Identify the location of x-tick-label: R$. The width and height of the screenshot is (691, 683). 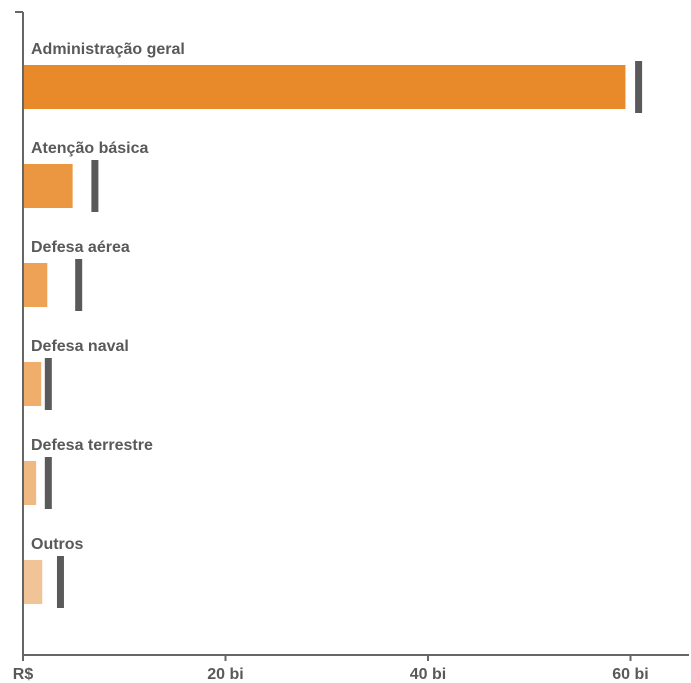
(23, 674).